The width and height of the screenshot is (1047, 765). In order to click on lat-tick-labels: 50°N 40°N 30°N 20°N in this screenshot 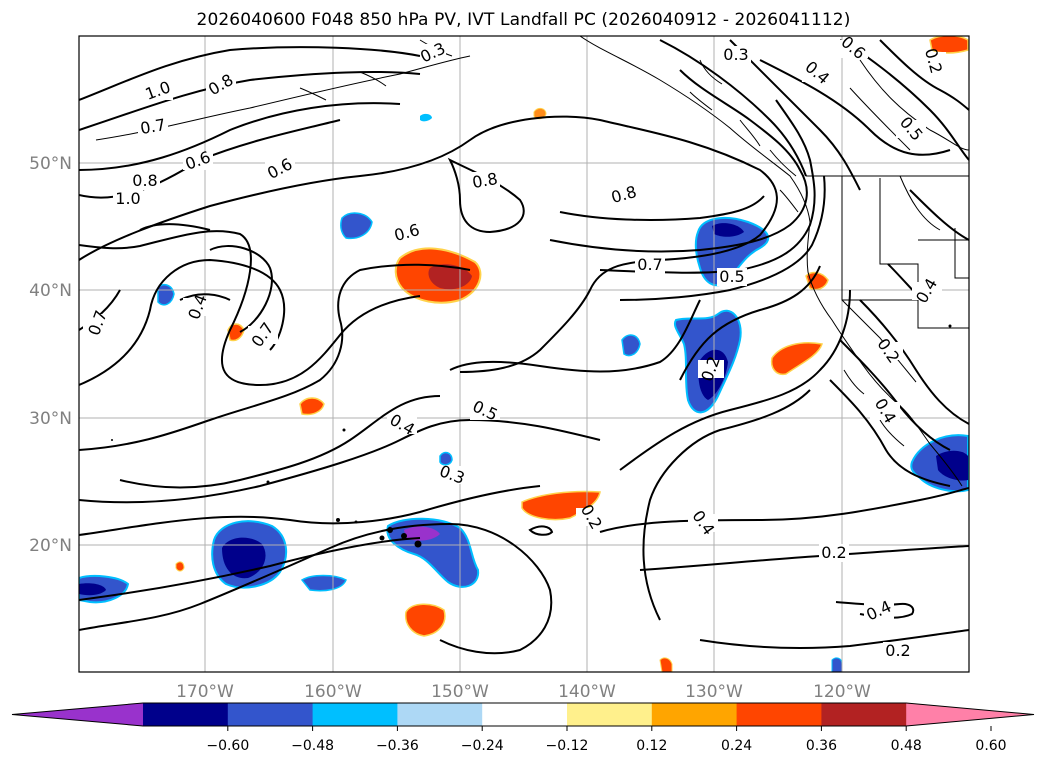, I will do `click(50, 355)`.